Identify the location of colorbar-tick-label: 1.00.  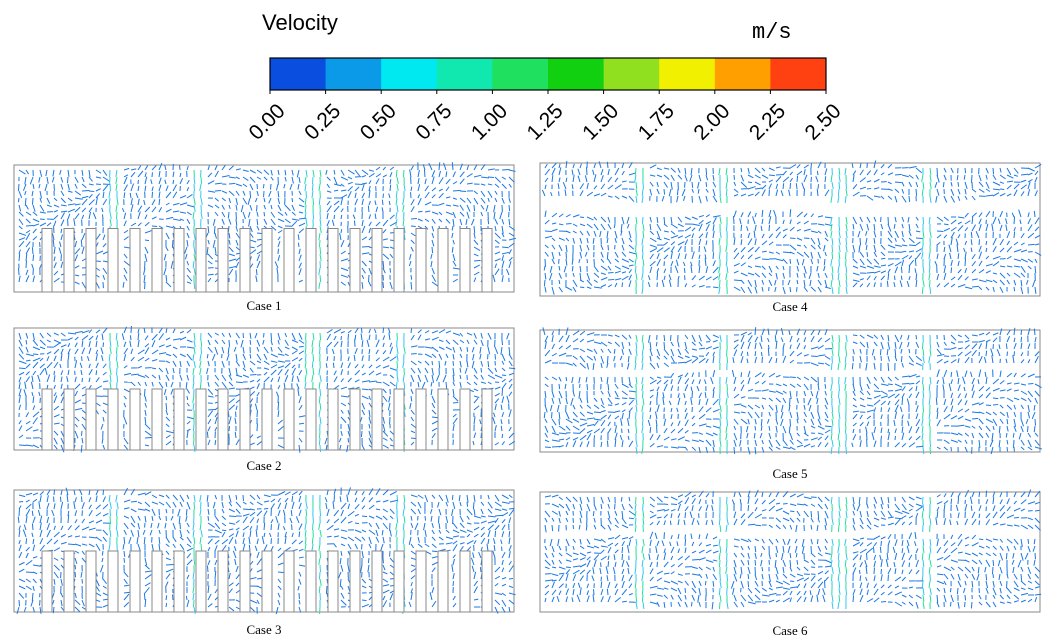
(489, 121).